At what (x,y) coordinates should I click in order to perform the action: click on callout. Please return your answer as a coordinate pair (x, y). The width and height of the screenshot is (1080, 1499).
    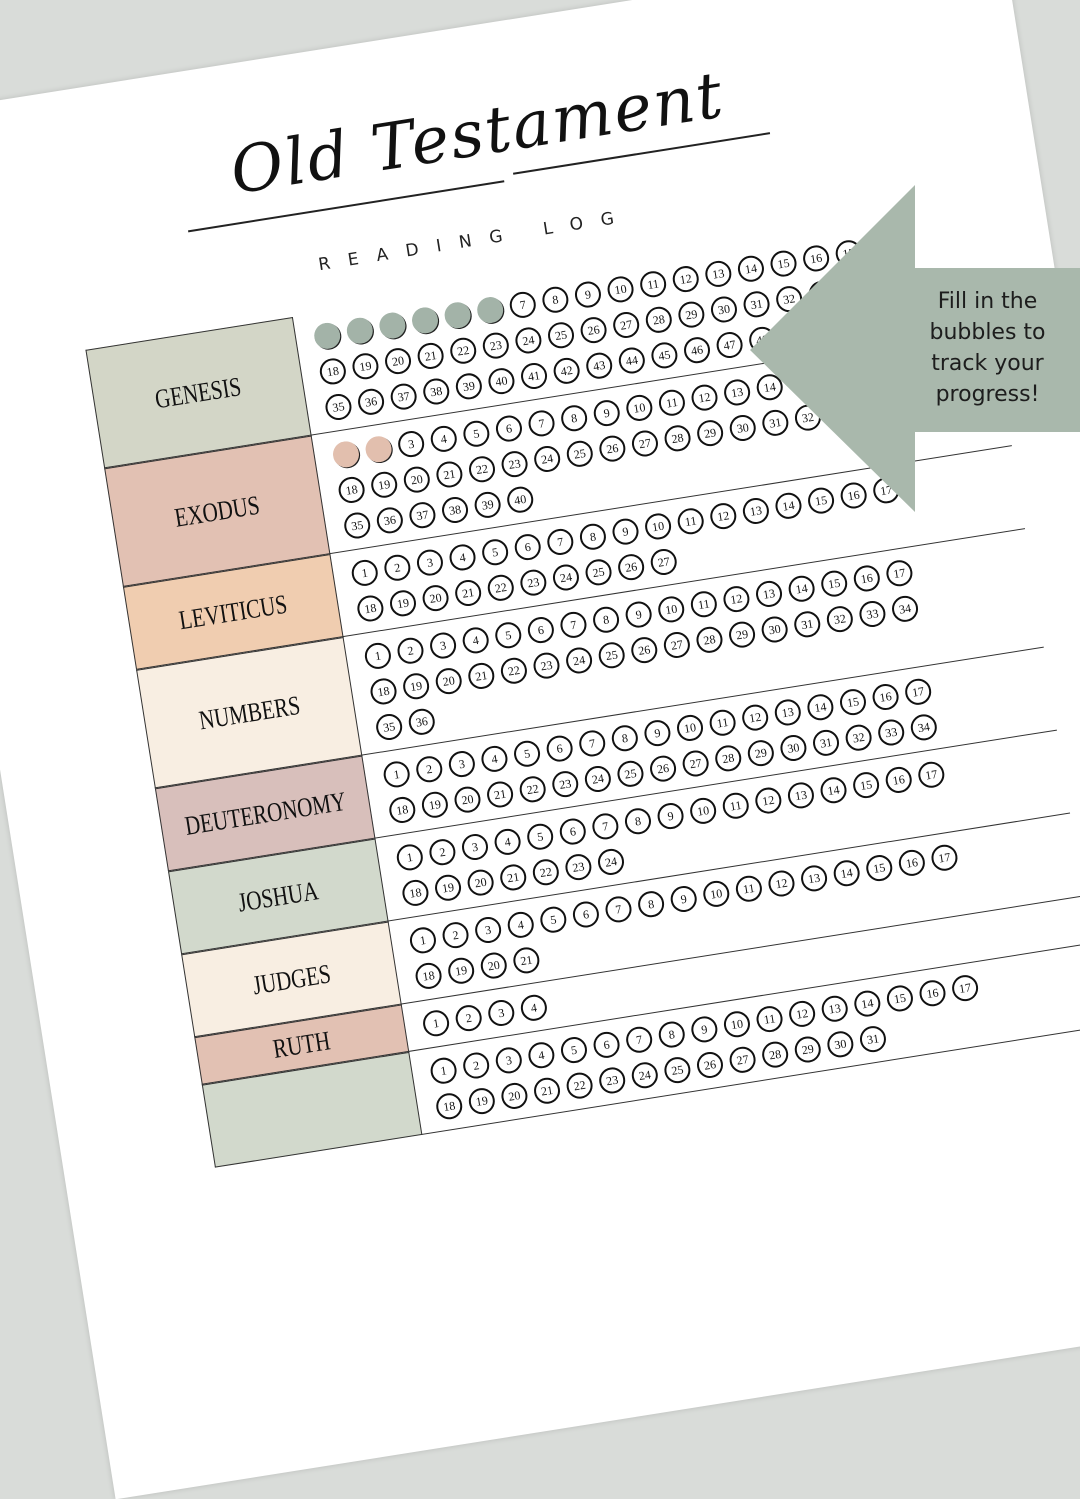
    Looking at the image, I should click on (915, 348).